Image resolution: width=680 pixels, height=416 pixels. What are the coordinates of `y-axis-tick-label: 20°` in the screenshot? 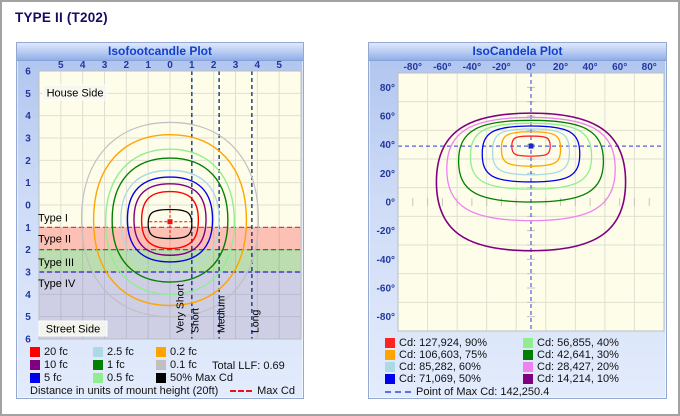 It's located at (387, 174).